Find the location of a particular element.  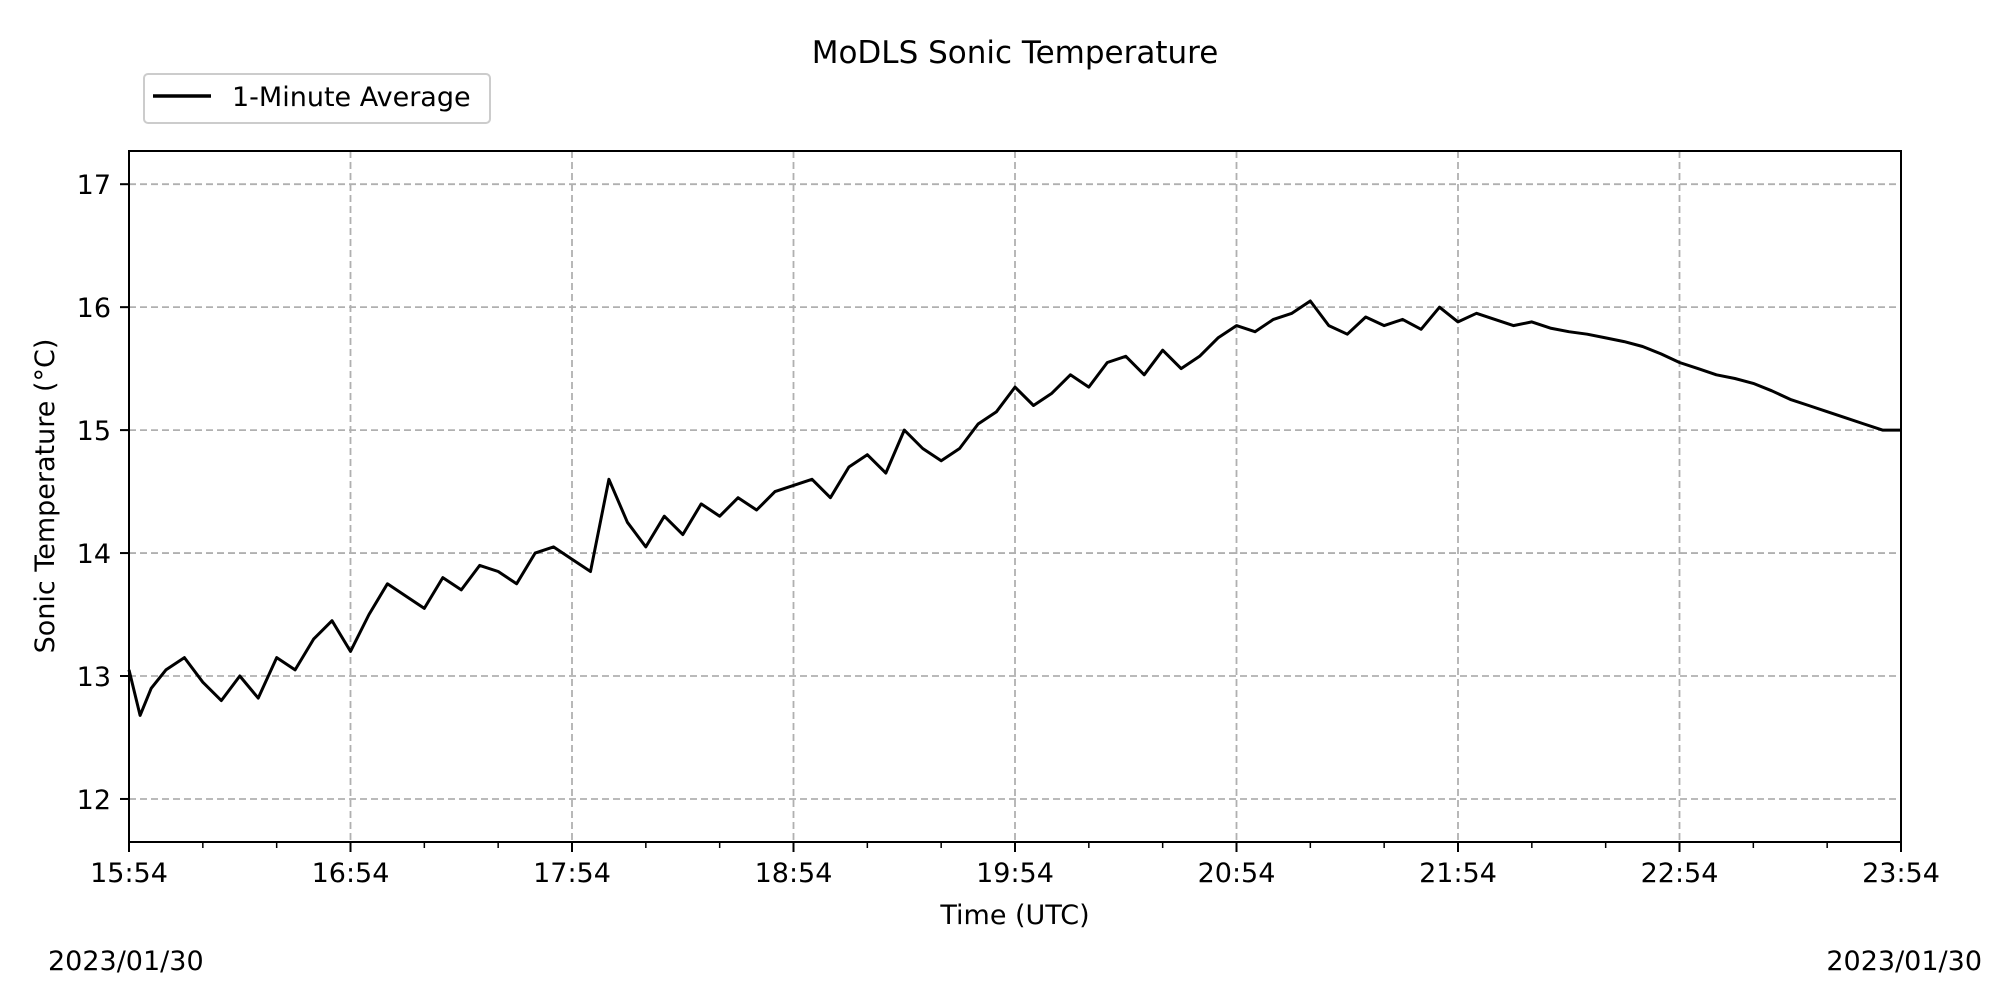

legend-series-label: 1-Minute Average is located at coordinates (351, 97).